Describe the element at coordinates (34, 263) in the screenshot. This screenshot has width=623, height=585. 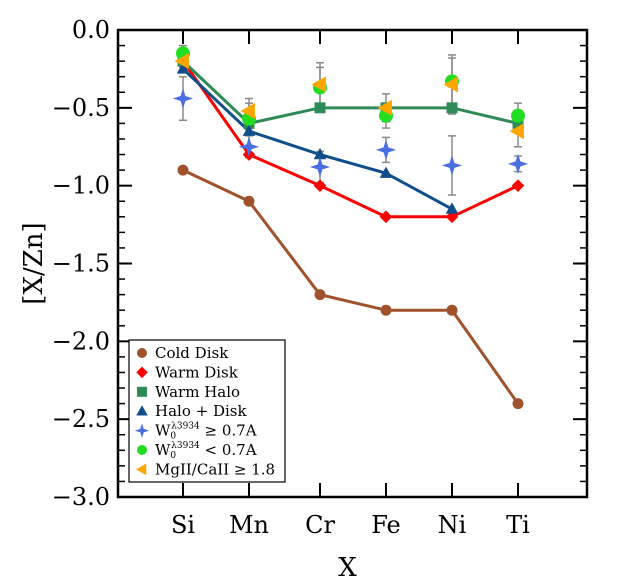
I see `y-axis-label: [X/Zn]` at that location.